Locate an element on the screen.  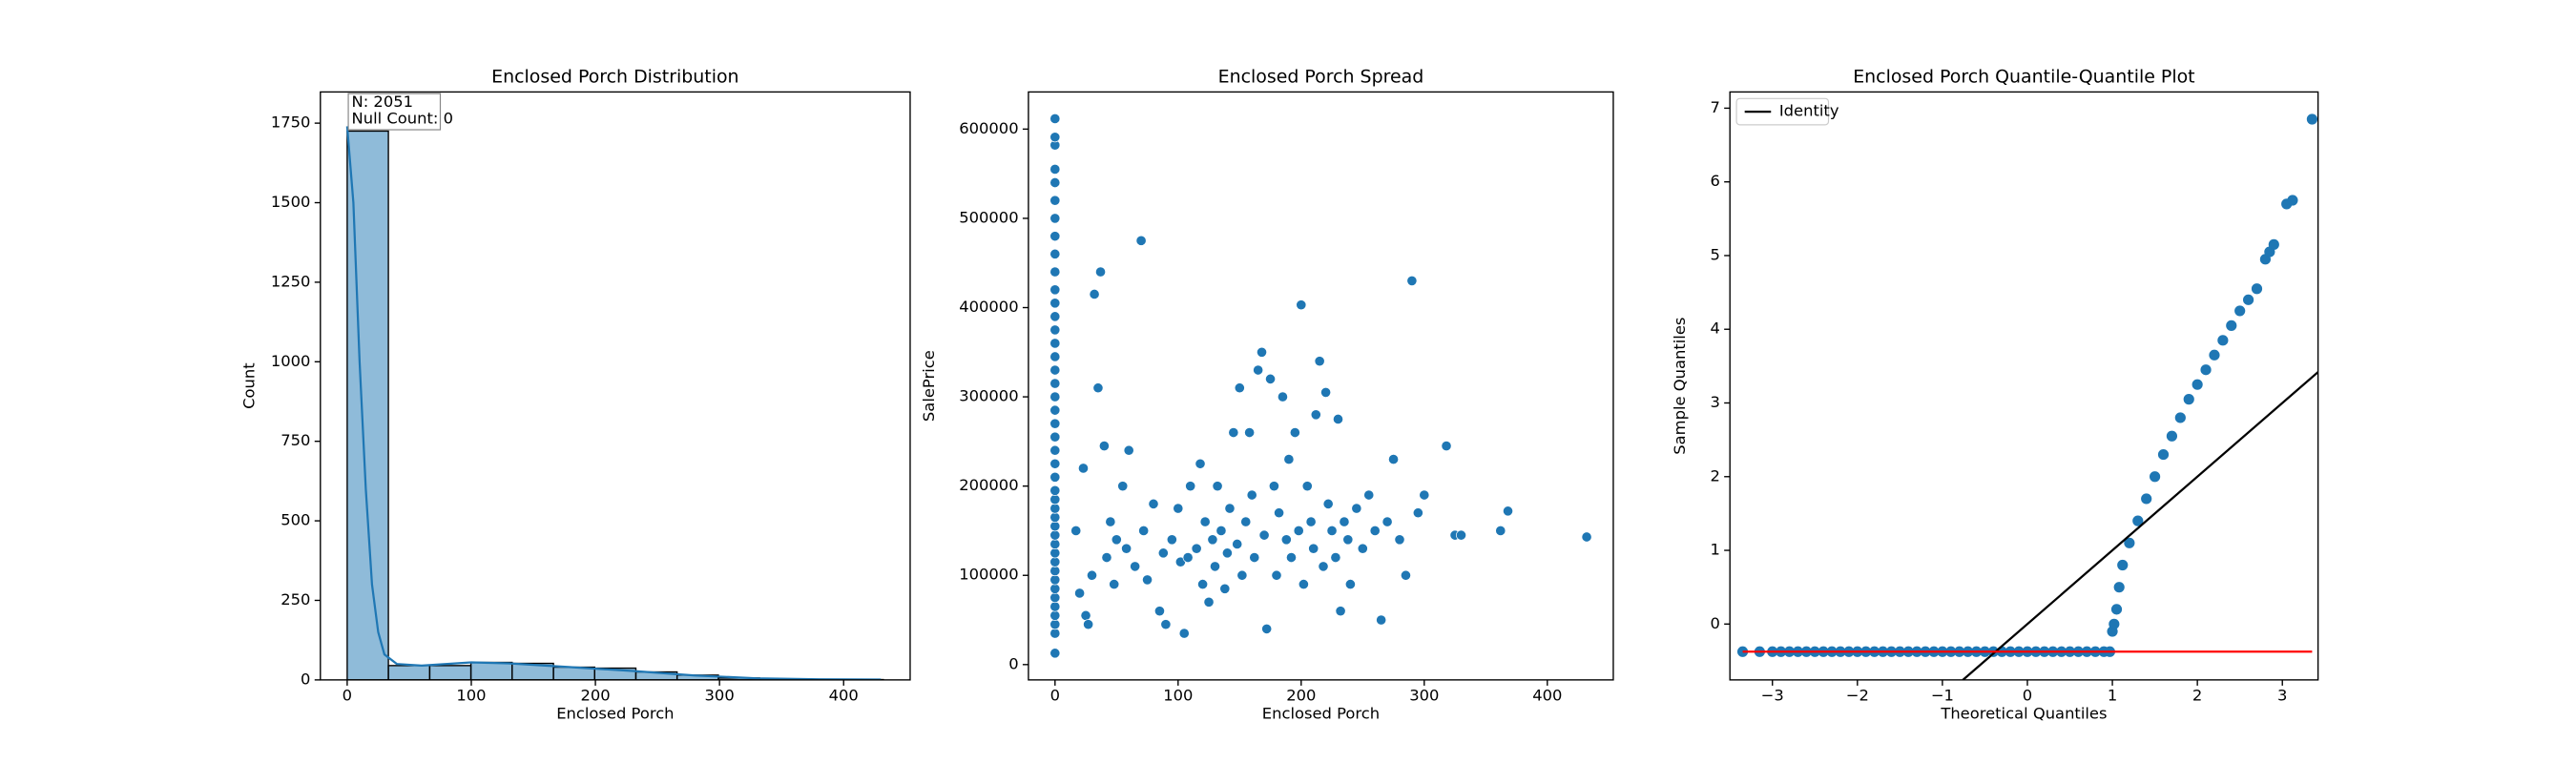
y-tick-label: 300000 is located at coordinates (988, 396).